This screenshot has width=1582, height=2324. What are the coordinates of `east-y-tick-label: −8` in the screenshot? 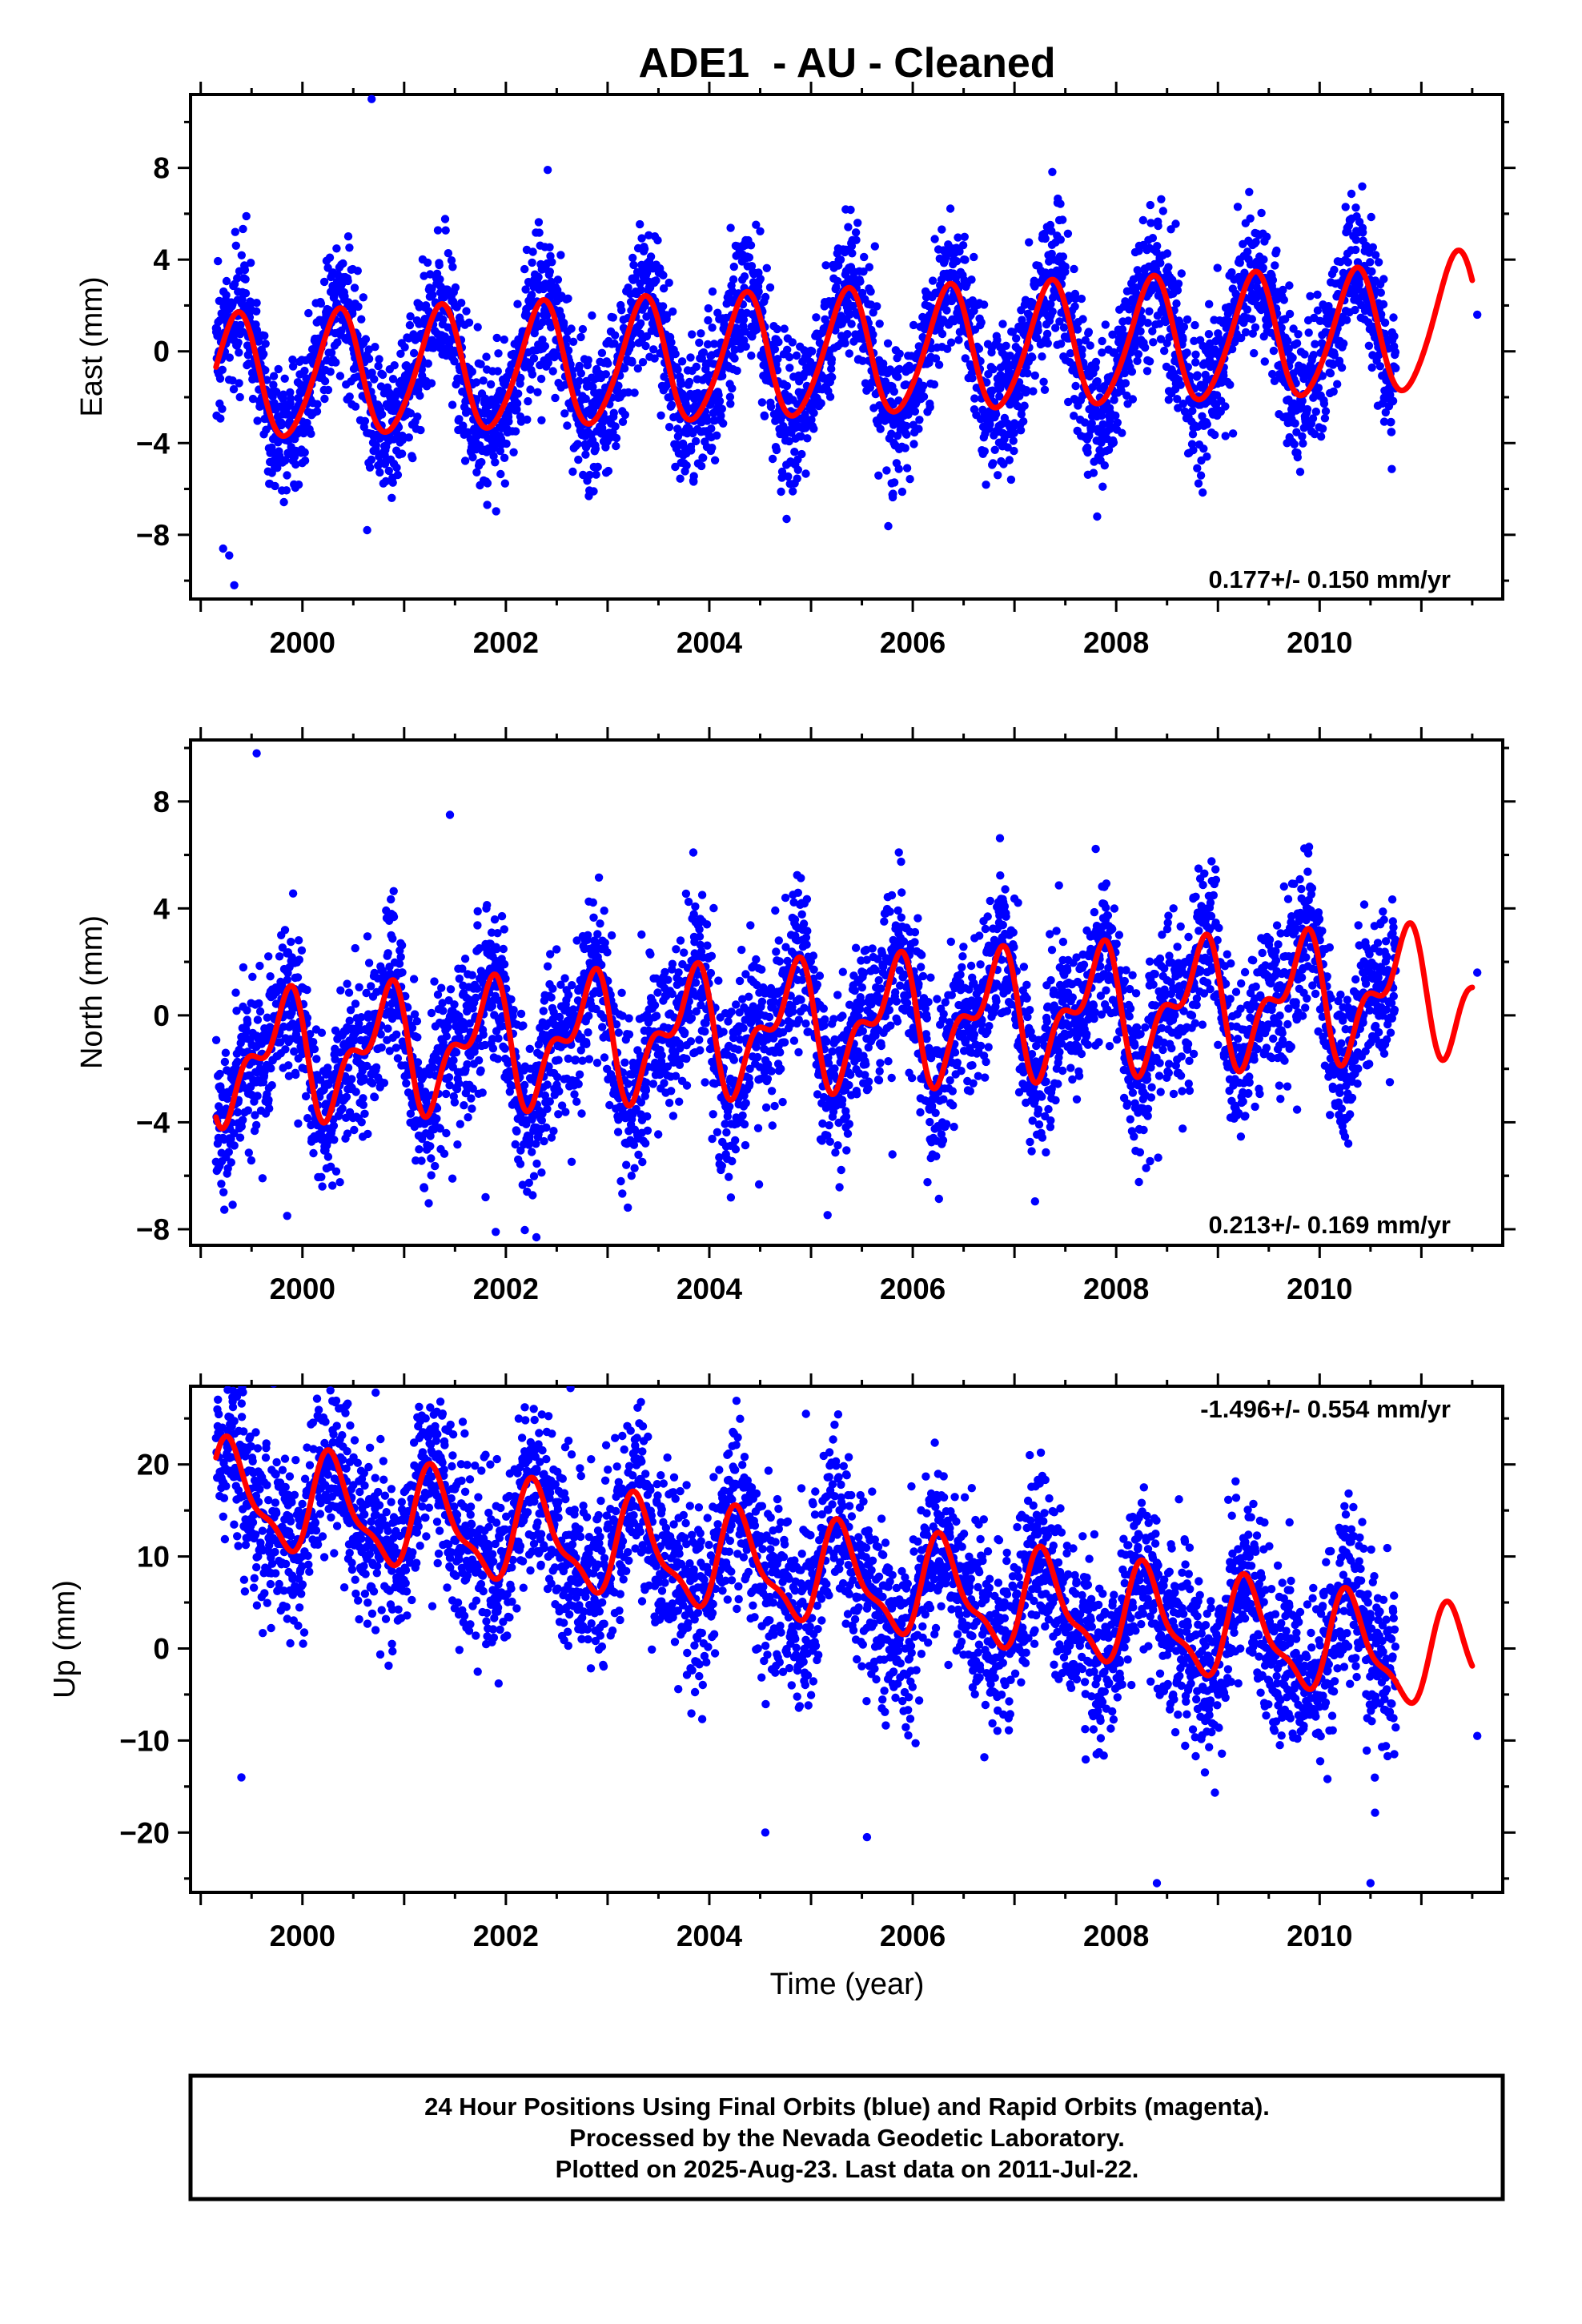 It's located at (153, 535).